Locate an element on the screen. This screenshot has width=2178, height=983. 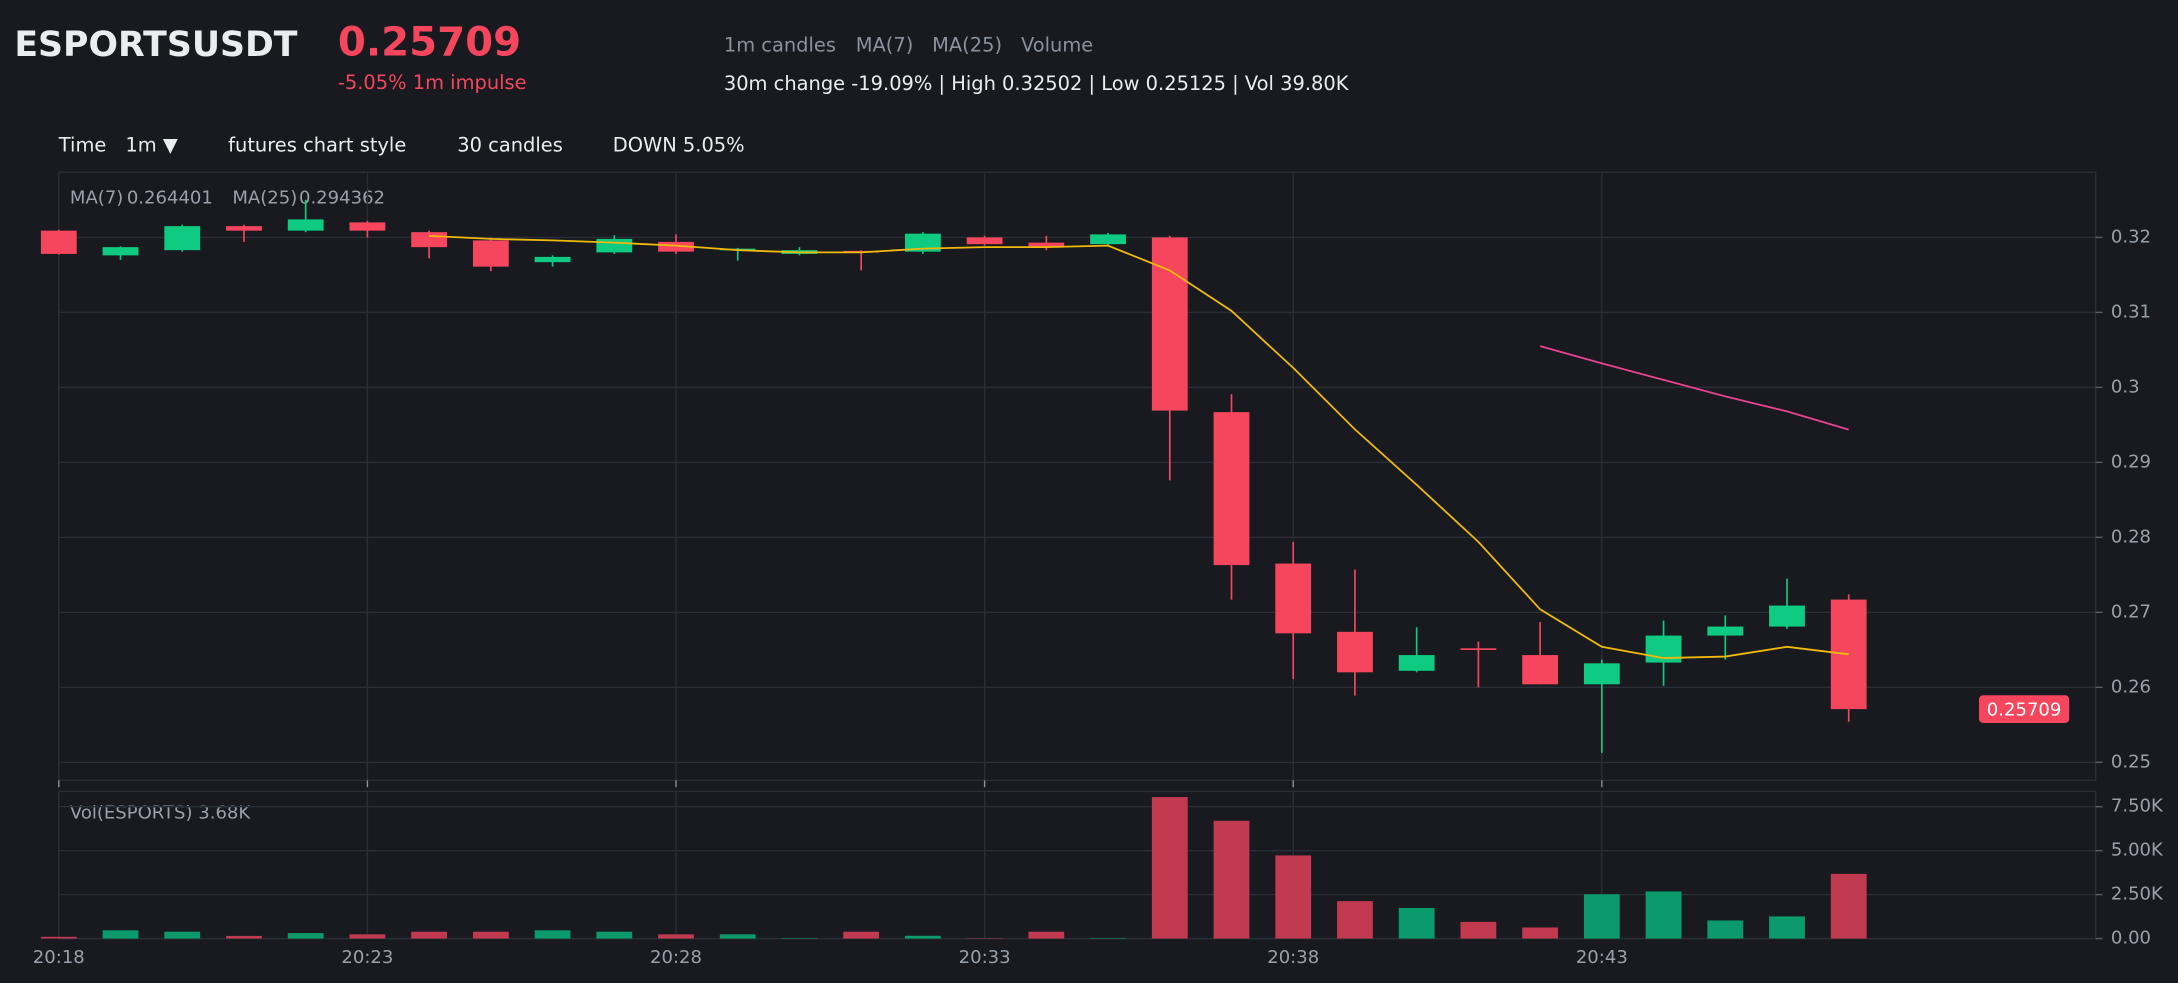
ma-legend: MA(7) is located at coordinates (96, 198).